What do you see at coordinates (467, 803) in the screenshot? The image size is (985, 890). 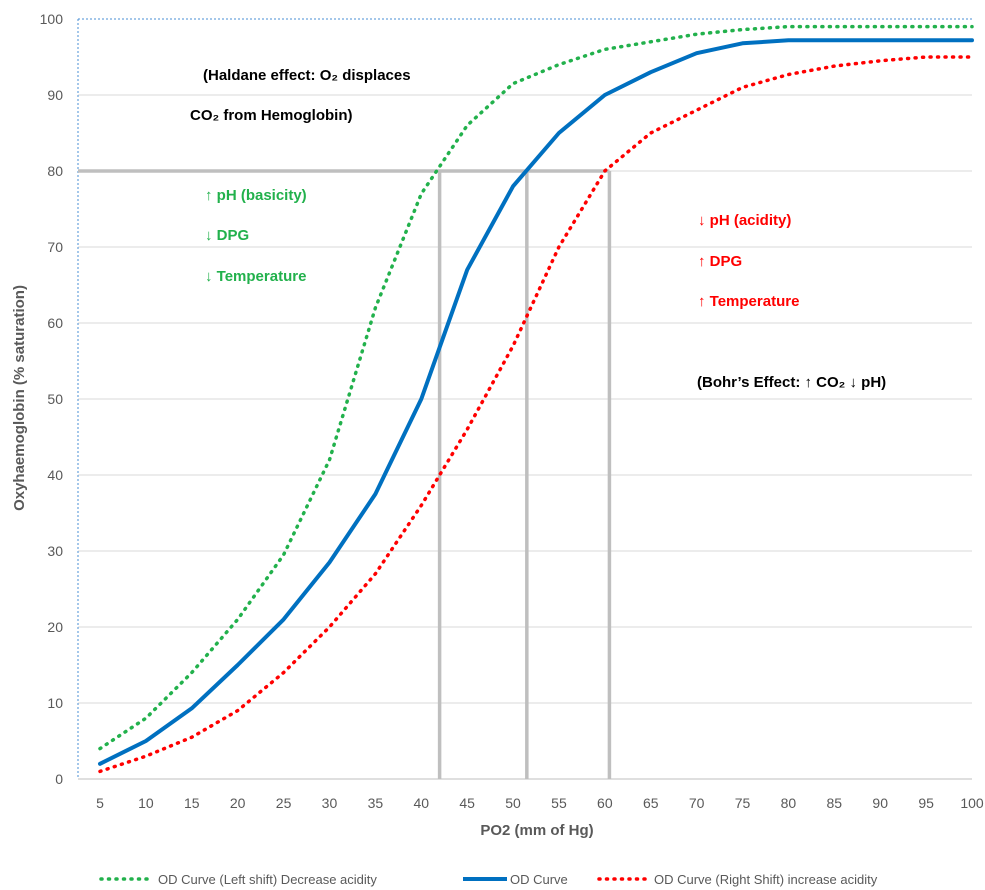 I see `x-tick-label: 45` at bounding box center [467, 803].